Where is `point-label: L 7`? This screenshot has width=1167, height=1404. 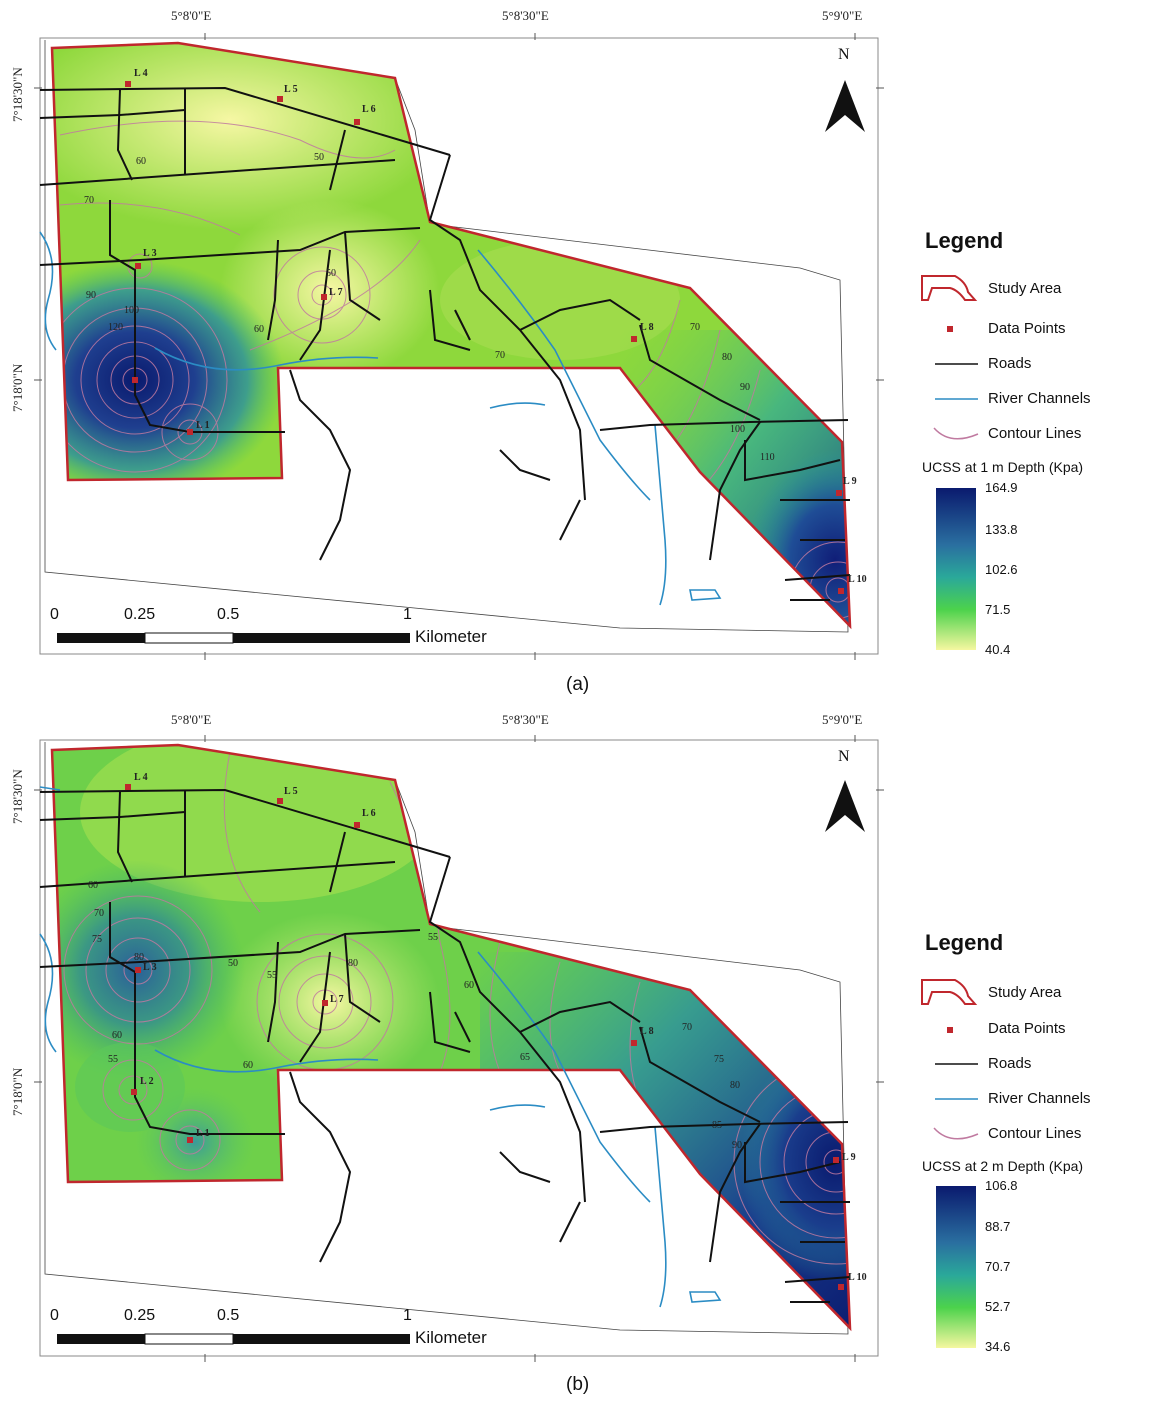
point-label: L 7 is located at coordinates (337, 999).